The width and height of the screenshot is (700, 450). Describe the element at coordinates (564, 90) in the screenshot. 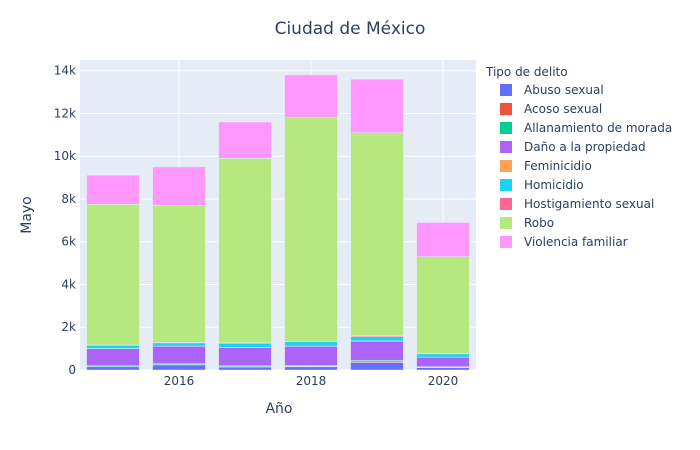

I see `legend-label: Abuso sexual` at that location.